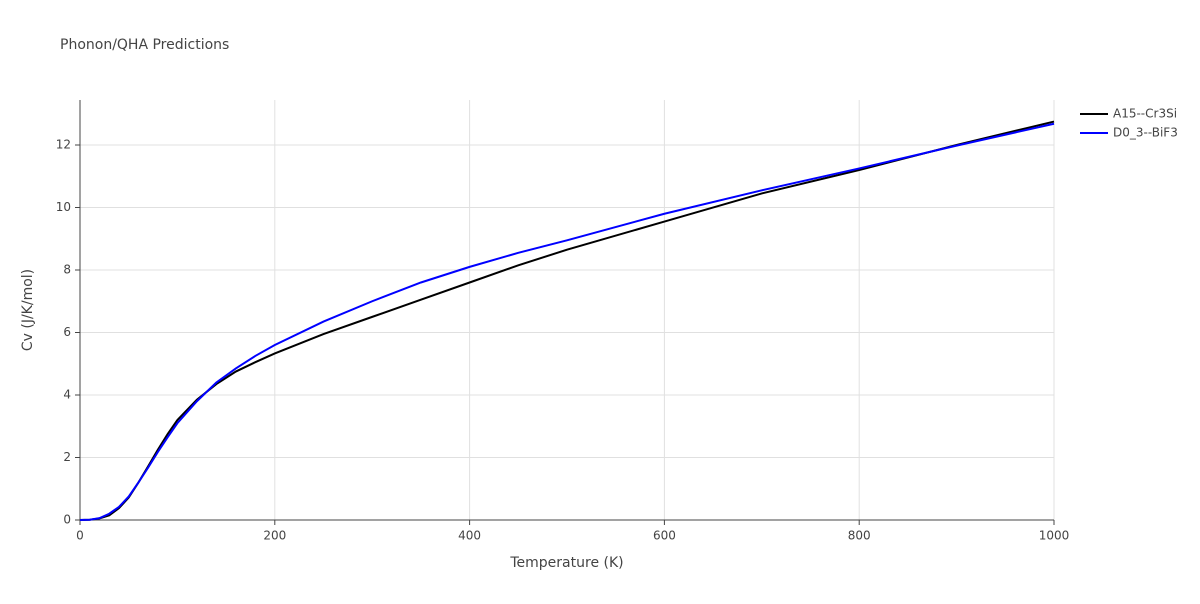 This screenshot has width=1200, height=604. What do you see at coordinates (274, 536) in the screenshot?
I see `x-tick-label: 200` at bounding box center [274, 536].